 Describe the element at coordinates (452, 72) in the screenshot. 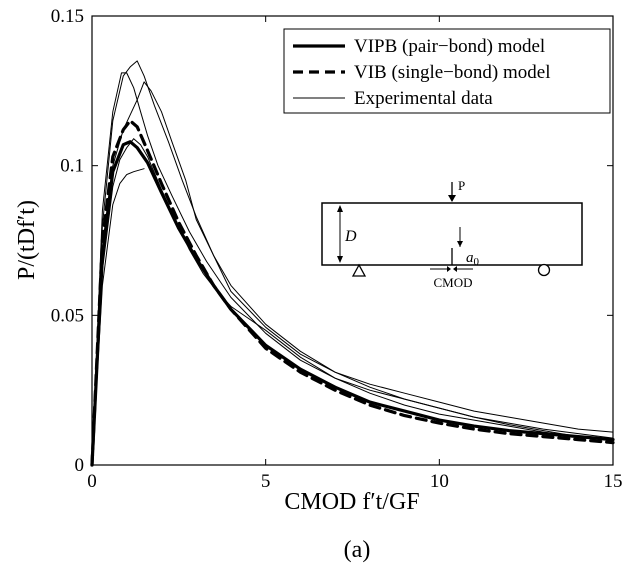

I see `legend-label-vib: VIB (single−bond) model` at that location.